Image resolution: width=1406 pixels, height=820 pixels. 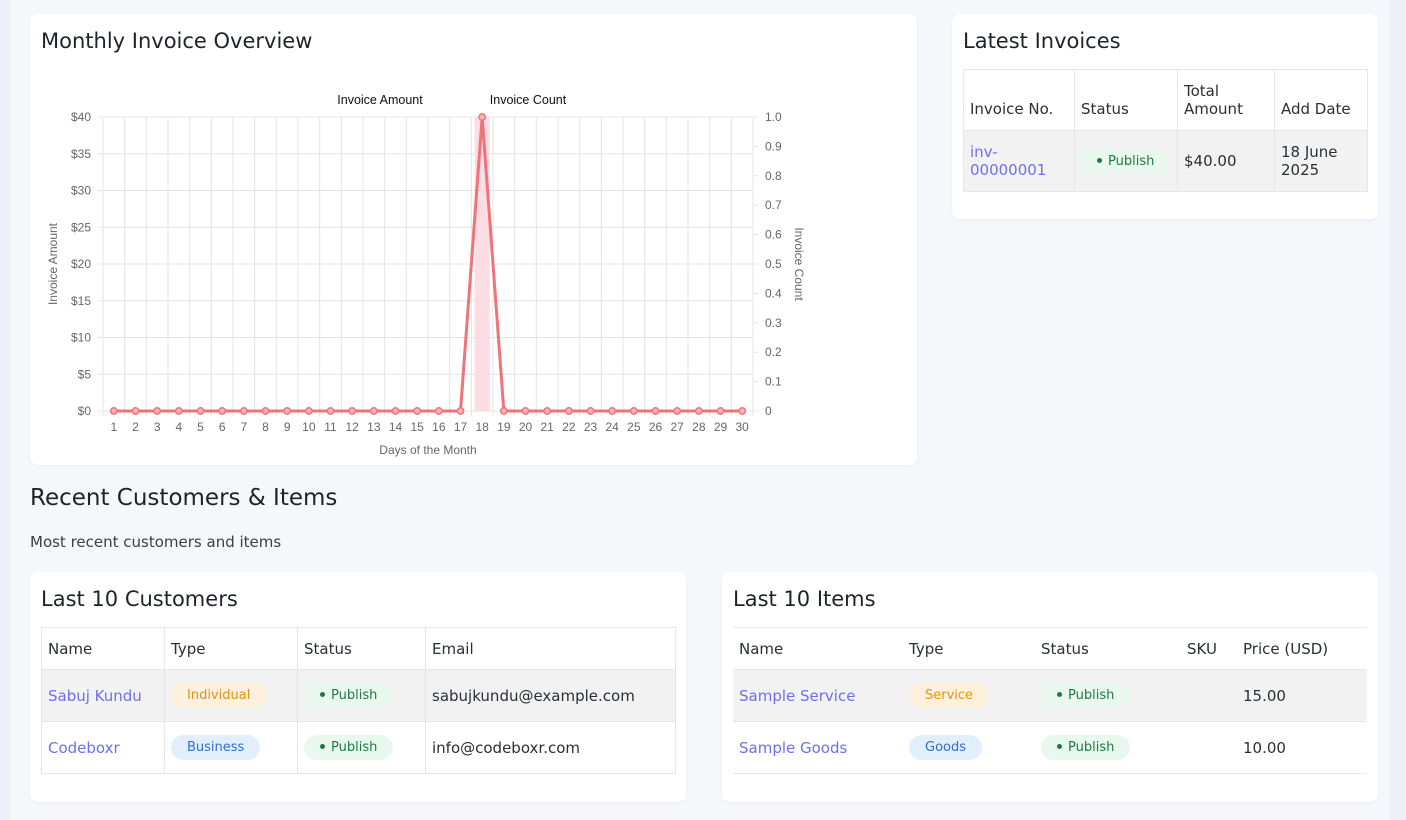 What do you see at coordinates (200, 427) in the screenshot?
I see `x-tick-label: 5` at bounding box center [200, 427].